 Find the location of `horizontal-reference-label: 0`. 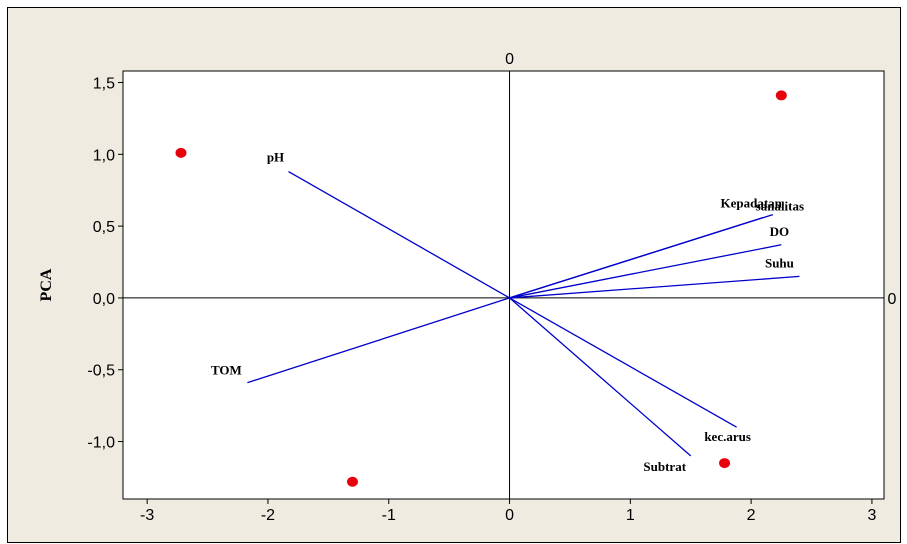

horizontal-reference-label: 0 is located at coordinates (892, 299).